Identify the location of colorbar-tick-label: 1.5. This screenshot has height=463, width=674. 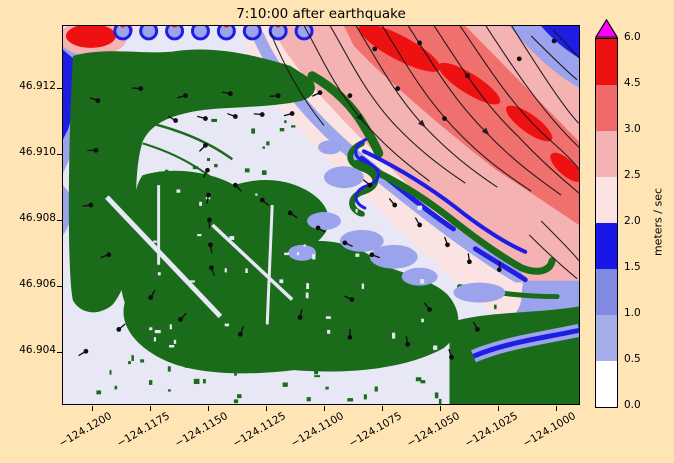
(632, 267).